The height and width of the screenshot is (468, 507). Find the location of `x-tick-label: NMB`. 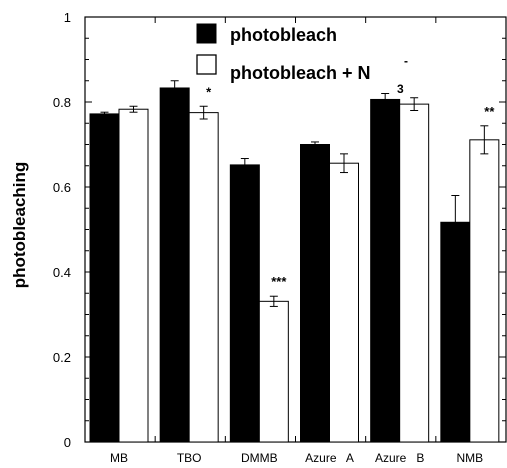

x-tick-label: NMB is located at coordinates (469, 458).